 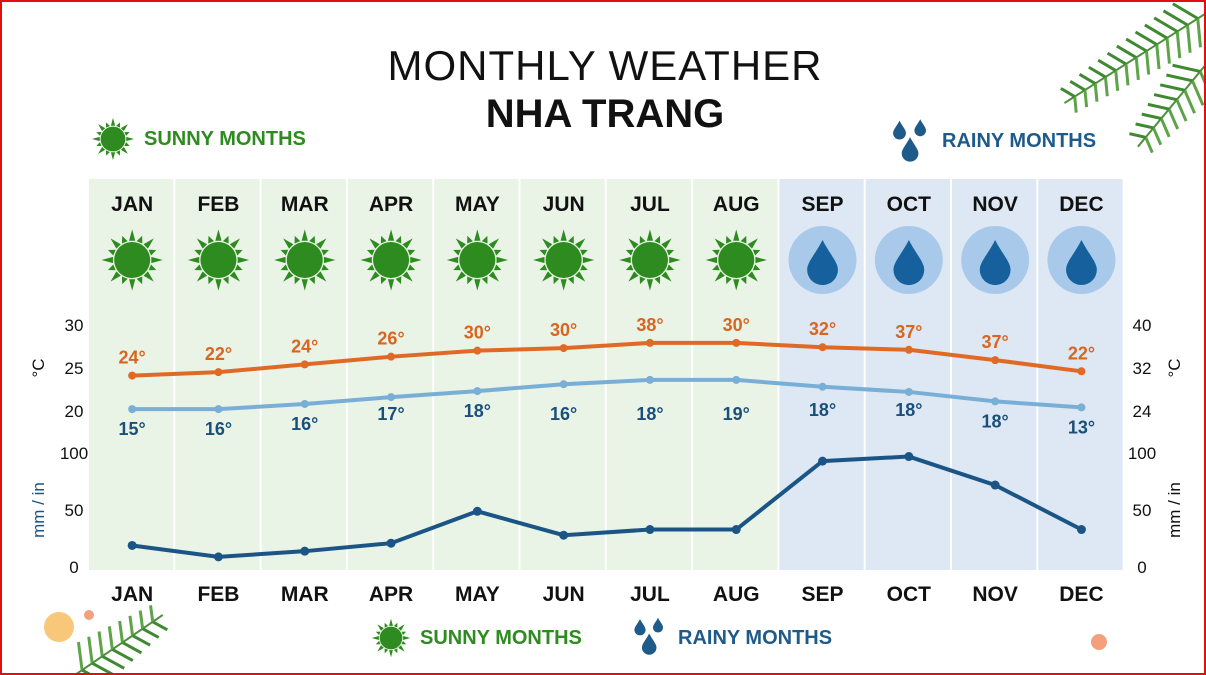 What do you see at coordinates (649, 325) in the screenshot?
I see `high-temp-label: 38°` at bounding box center [649, 325].